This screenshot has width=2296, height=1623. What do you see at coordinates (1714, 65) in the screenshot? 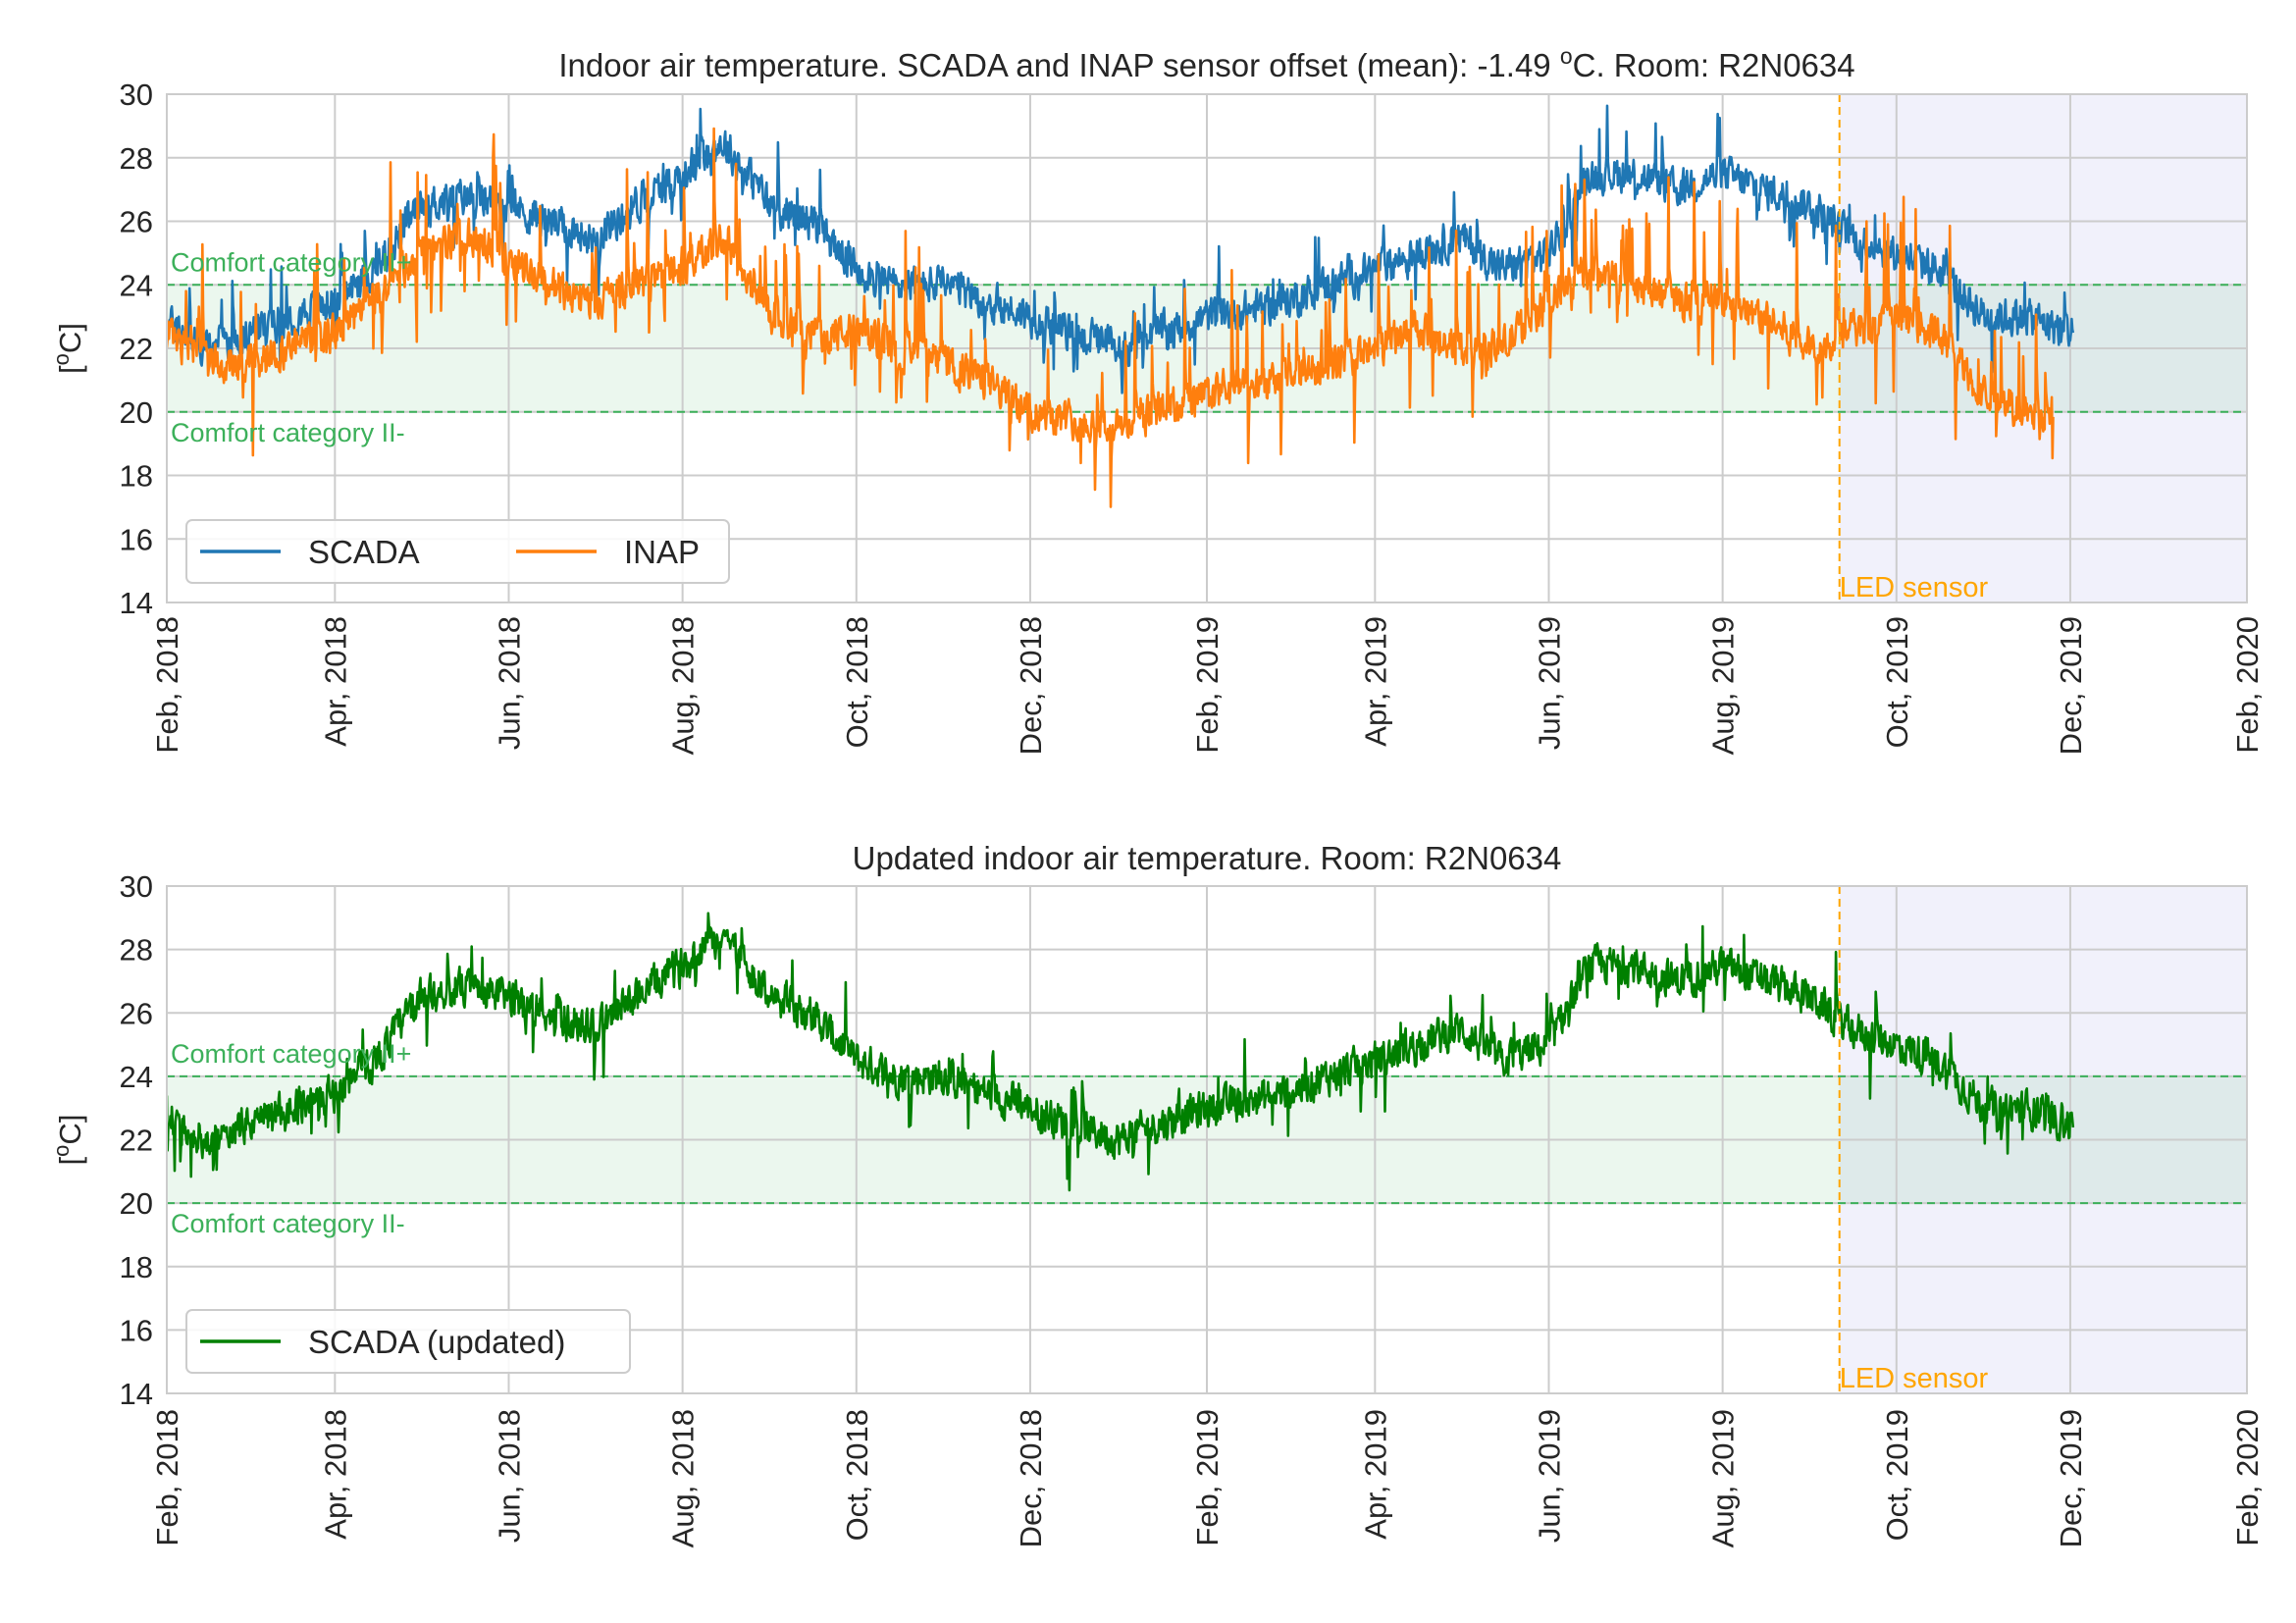
I see `title-tail: C. Room: R2N0634` at bounding box center [1714, 65].